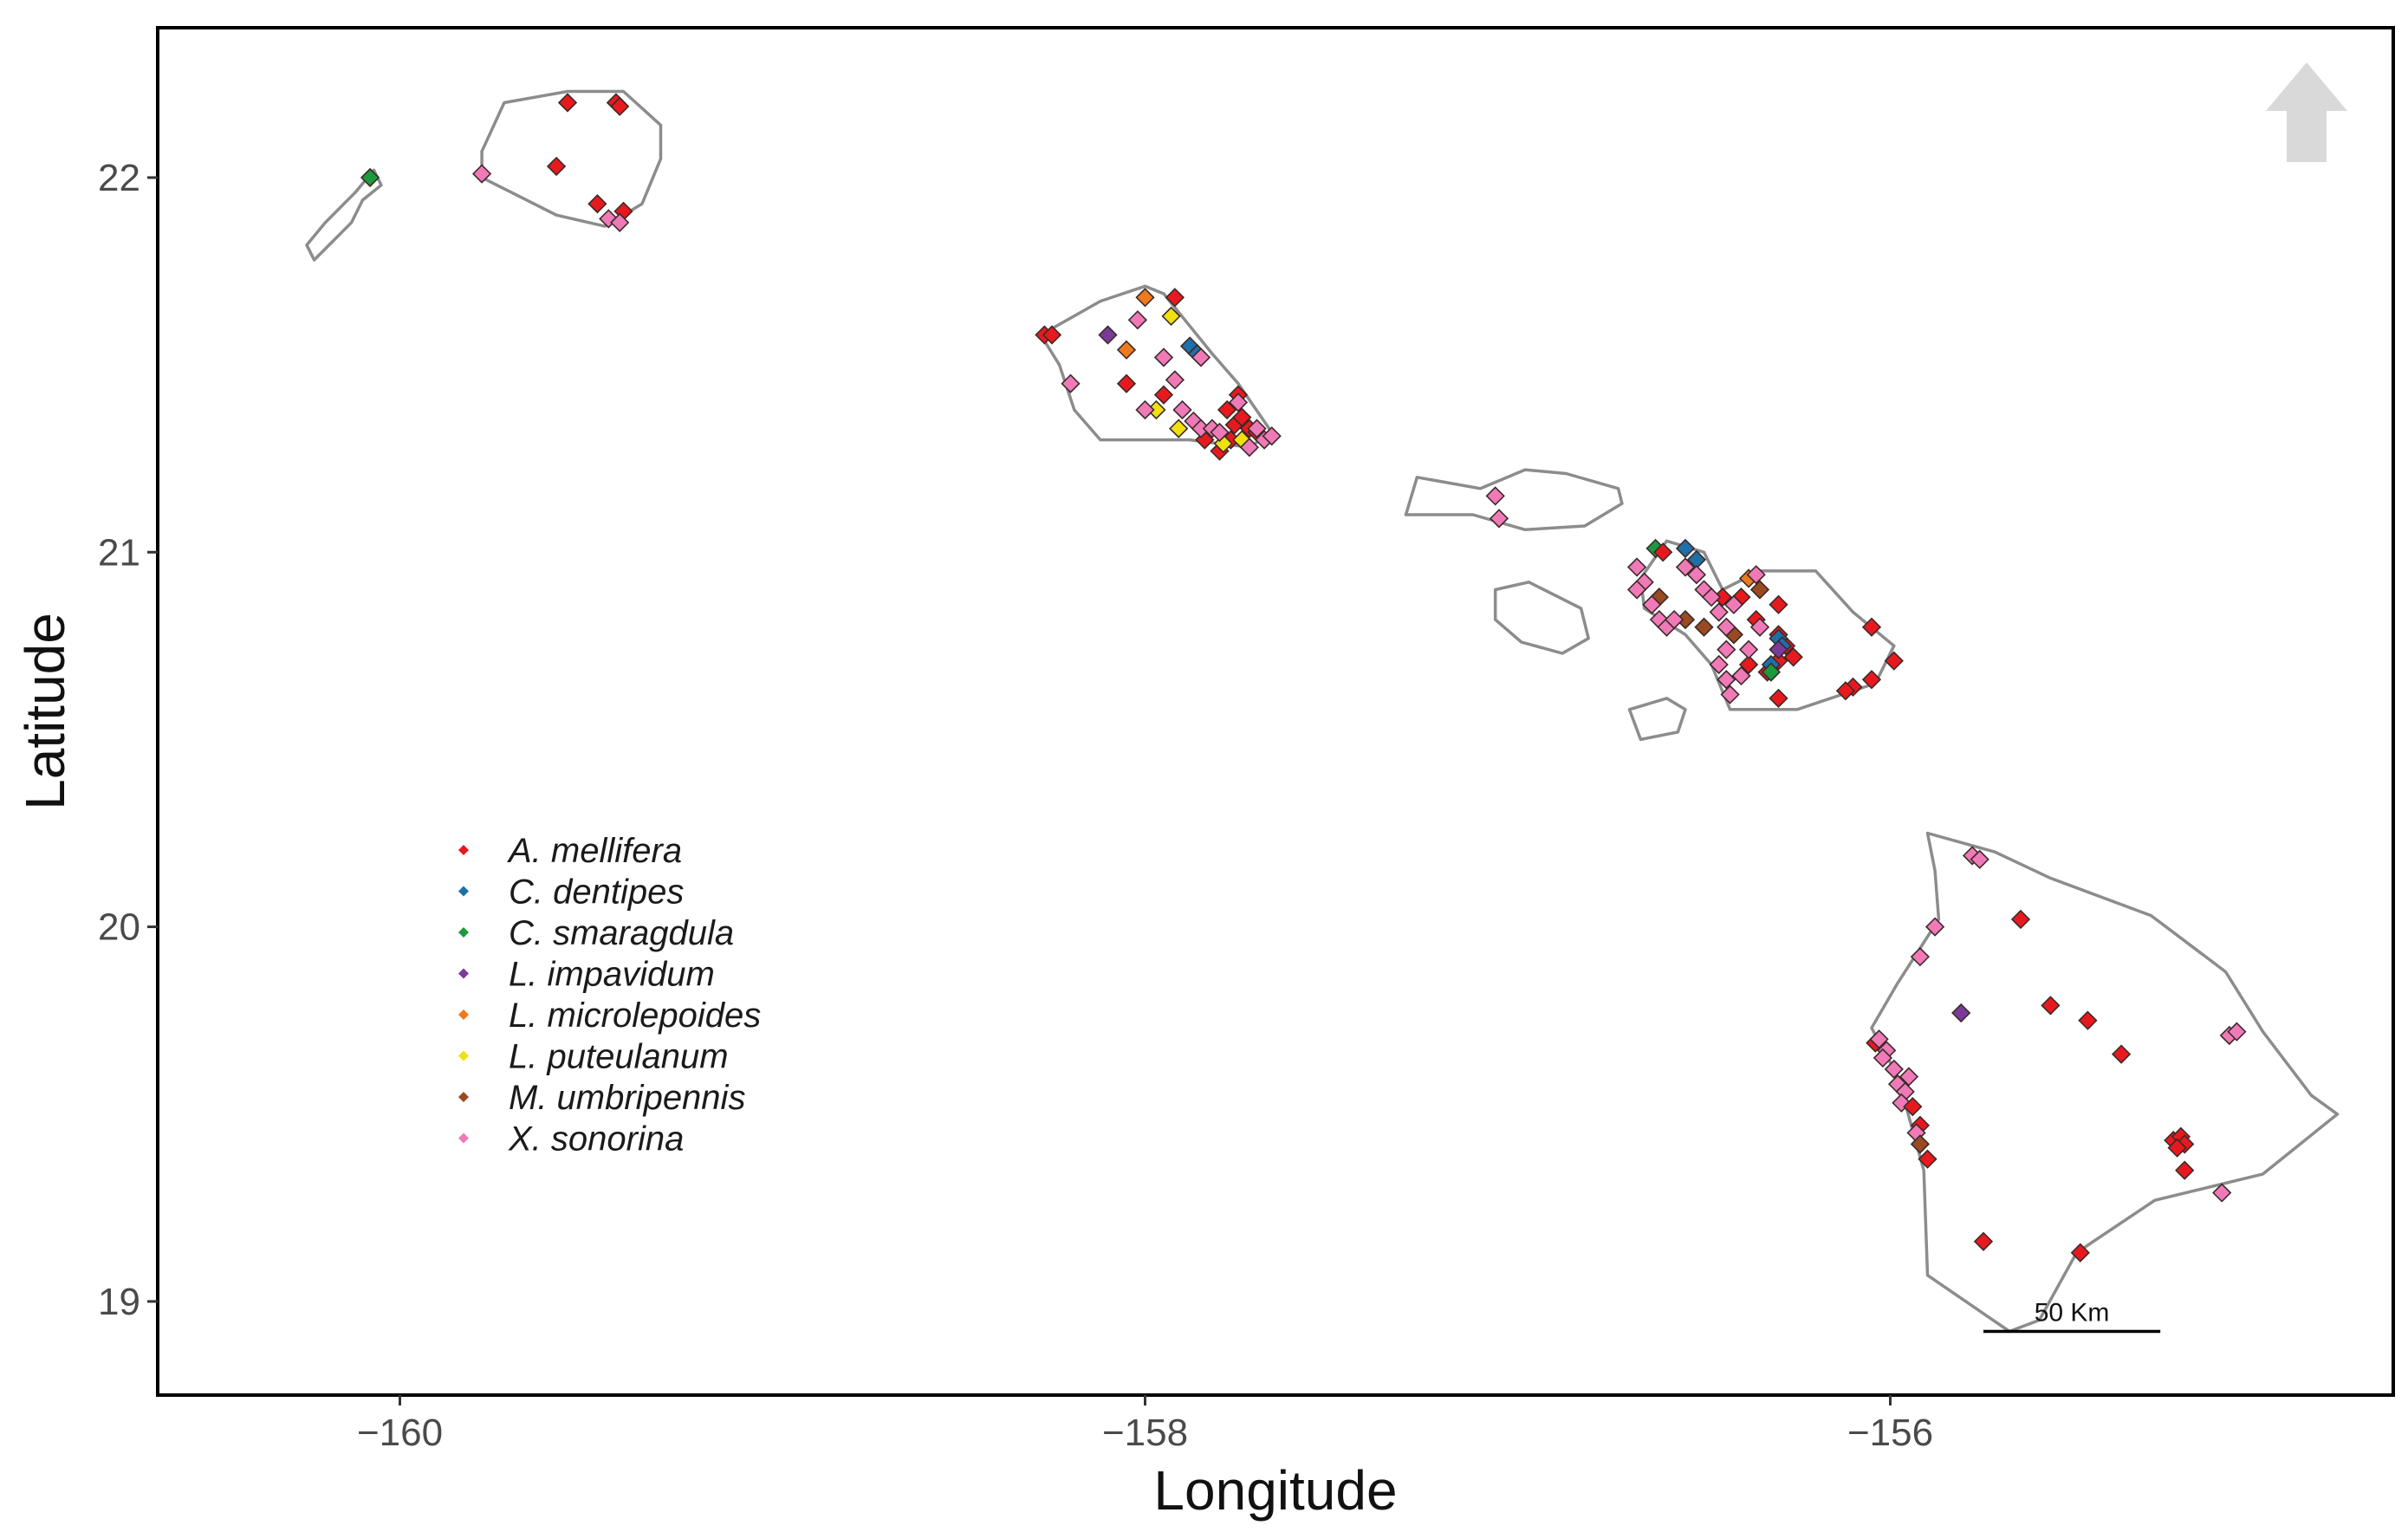 The image size is (2408, 1532). Describe the element at coordinates (1275, 1490) in the screenshot. I see `x-axis-title: Longitude` at that location.